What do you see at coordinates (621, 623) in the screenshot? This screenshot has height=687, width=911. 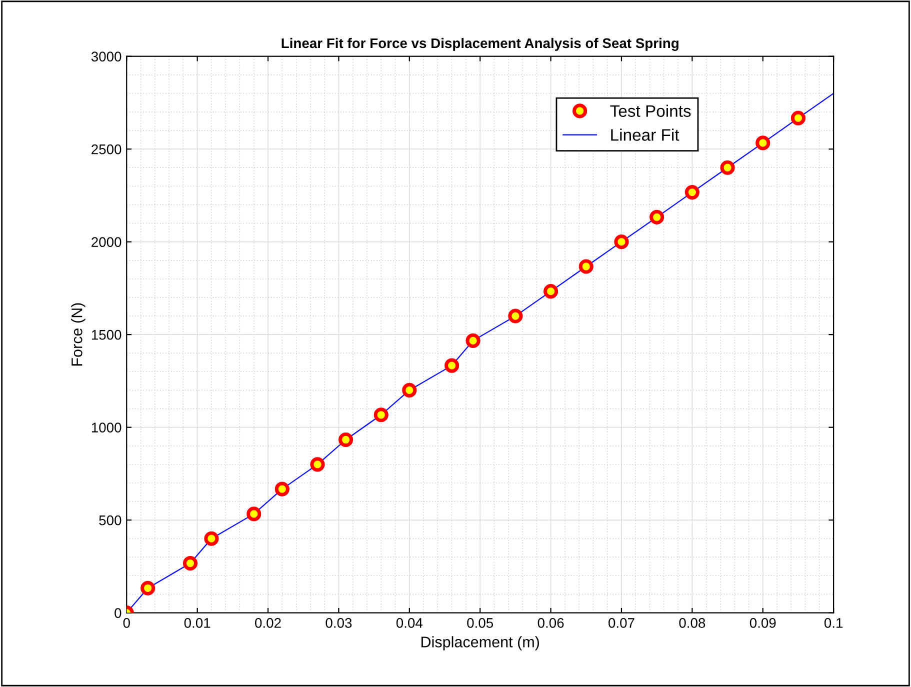 I see `x-tick-label: 0.07` at bounding box center [621, 623].